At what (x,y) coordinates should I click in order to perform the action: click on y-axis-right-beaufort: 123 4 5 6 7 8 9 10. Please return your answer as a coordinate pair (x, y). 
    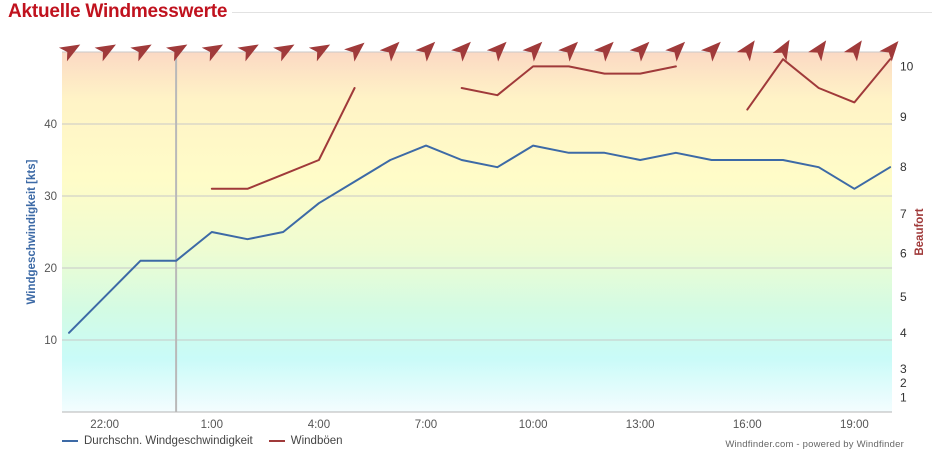
    Looking at the image, I should click on (907, 231).